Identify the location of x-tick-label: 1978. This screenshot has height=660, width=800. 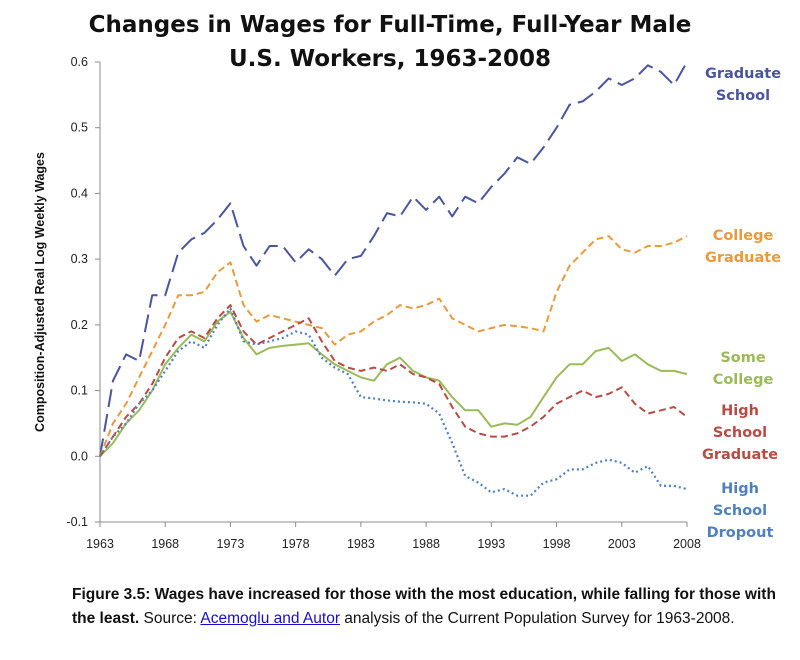
(296, 544).